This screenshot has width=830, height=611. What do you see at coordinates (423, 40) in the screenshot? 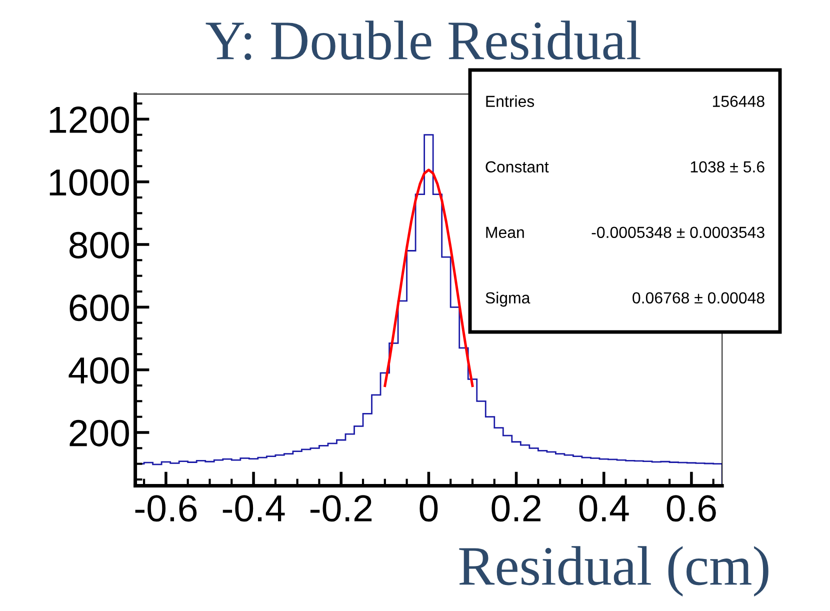
I see `chart-title: Y: Double Residual` at bounding box center [423, 40].